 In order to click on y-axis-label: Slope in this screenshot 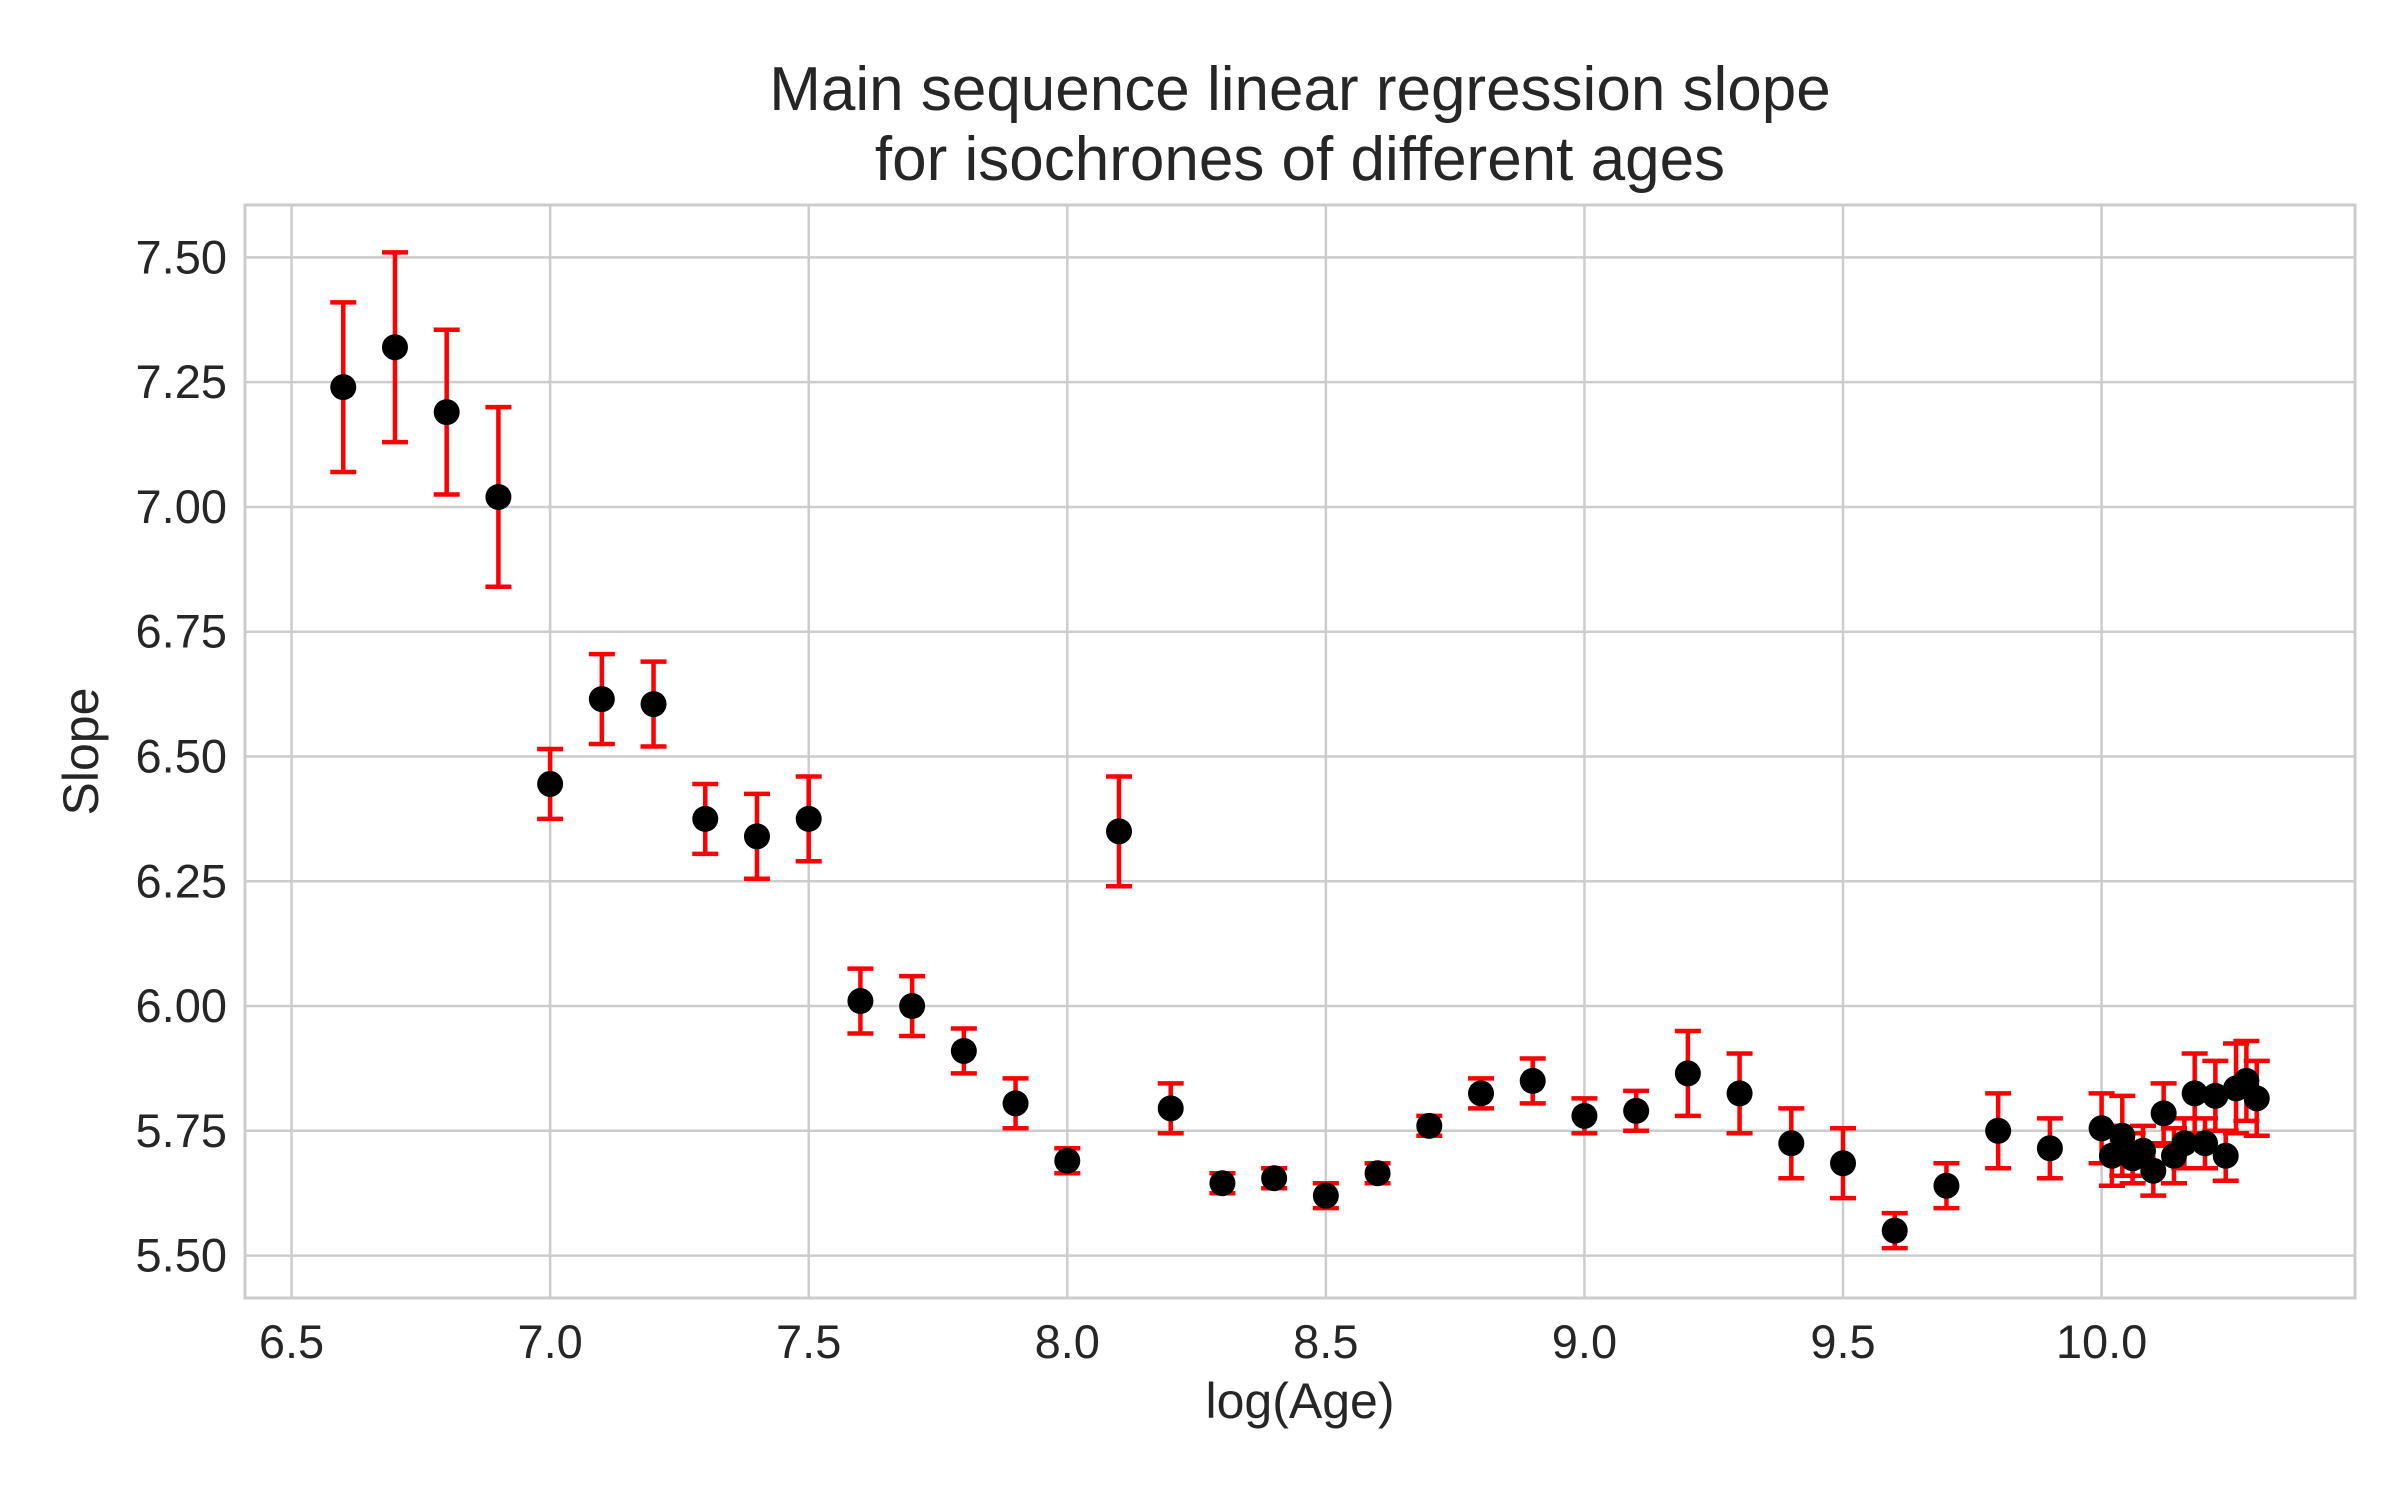, I will do `click(81, 752)`.